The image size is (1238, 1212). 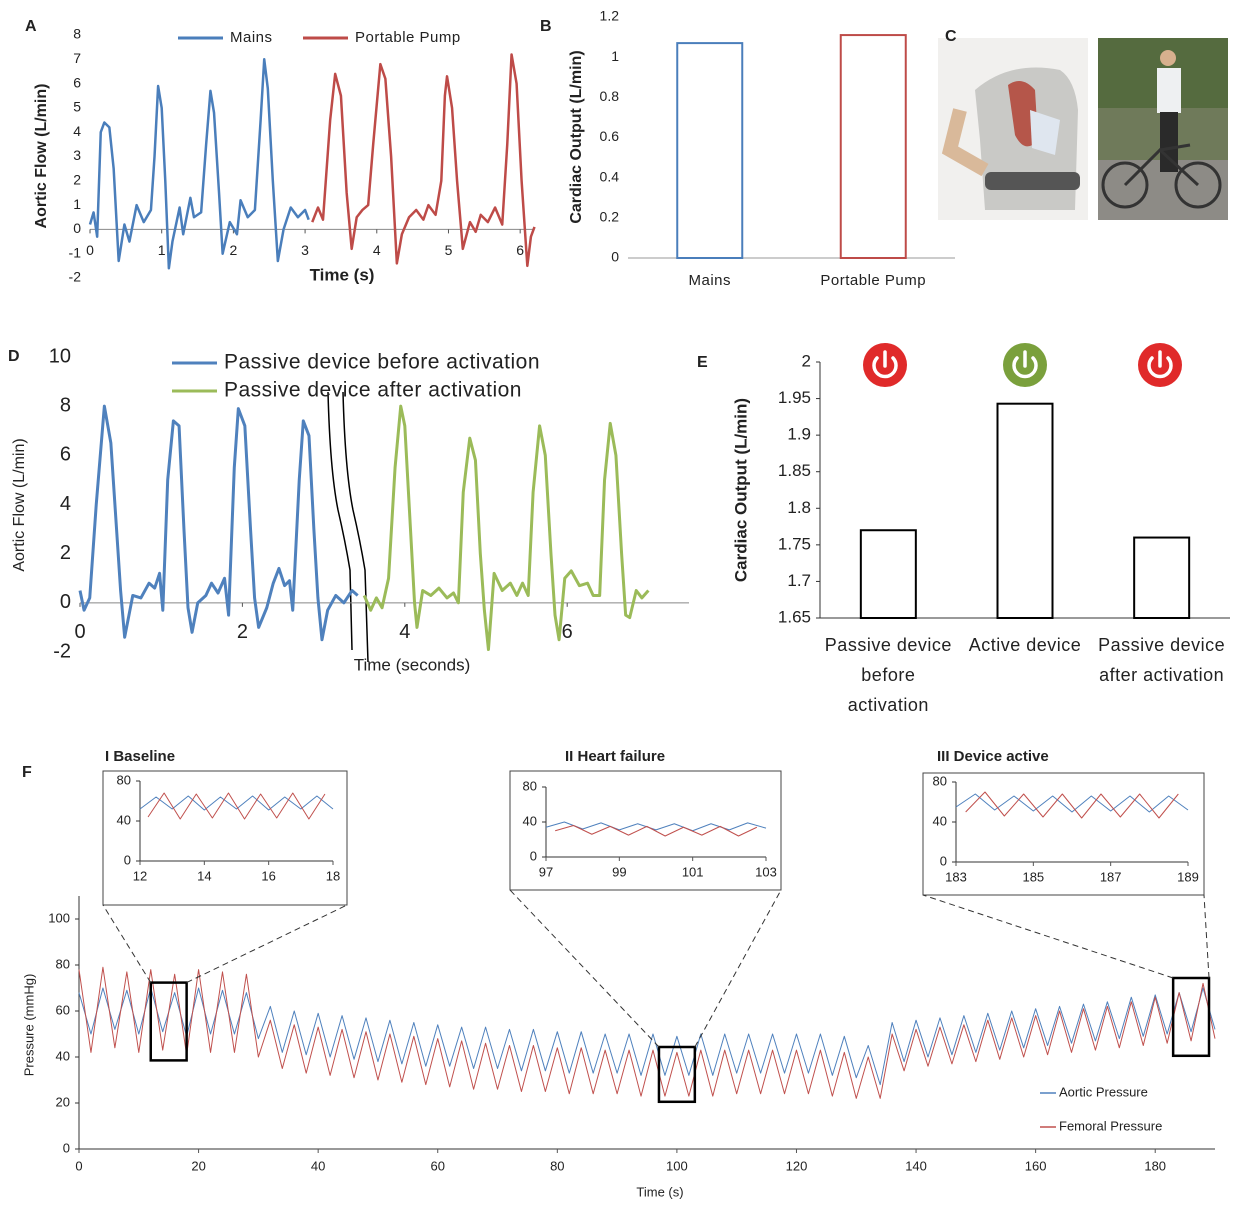 What do you see at coordinates (333, 875) in the screenshot?
I see `x-tick-label: 18` at bounding box center [333, 875].